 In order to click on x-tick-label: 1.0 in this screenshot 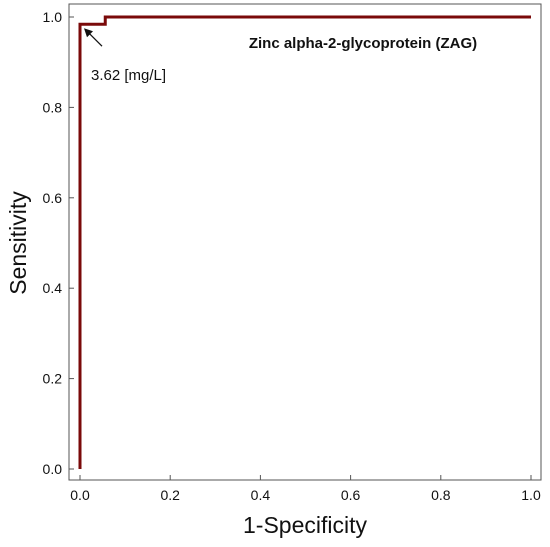, I will do `click(531, 495)`.